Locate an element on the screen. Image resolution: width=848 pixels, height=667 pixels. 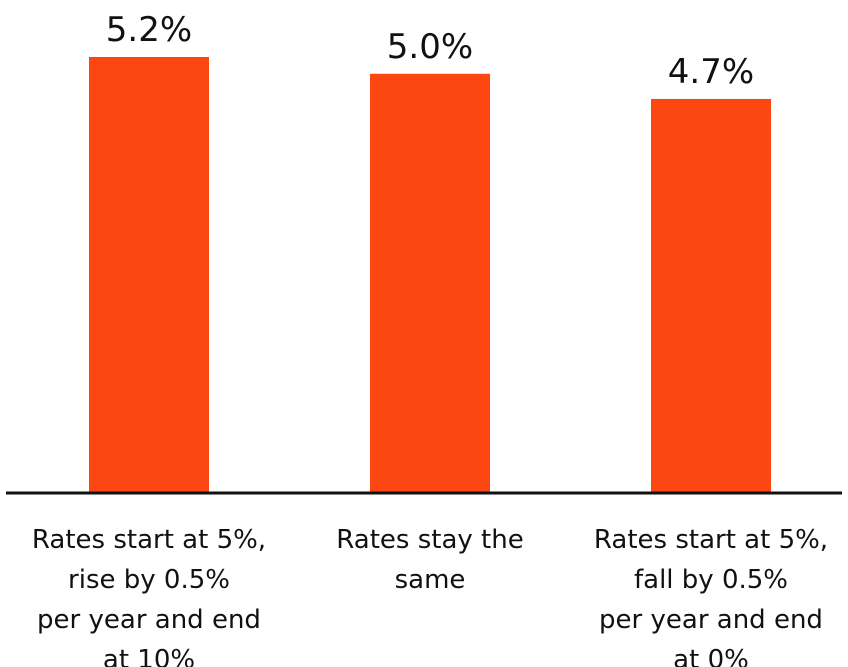
category-label-1-line-1: Rates start at 5%, is located at coordinates (149, 540).